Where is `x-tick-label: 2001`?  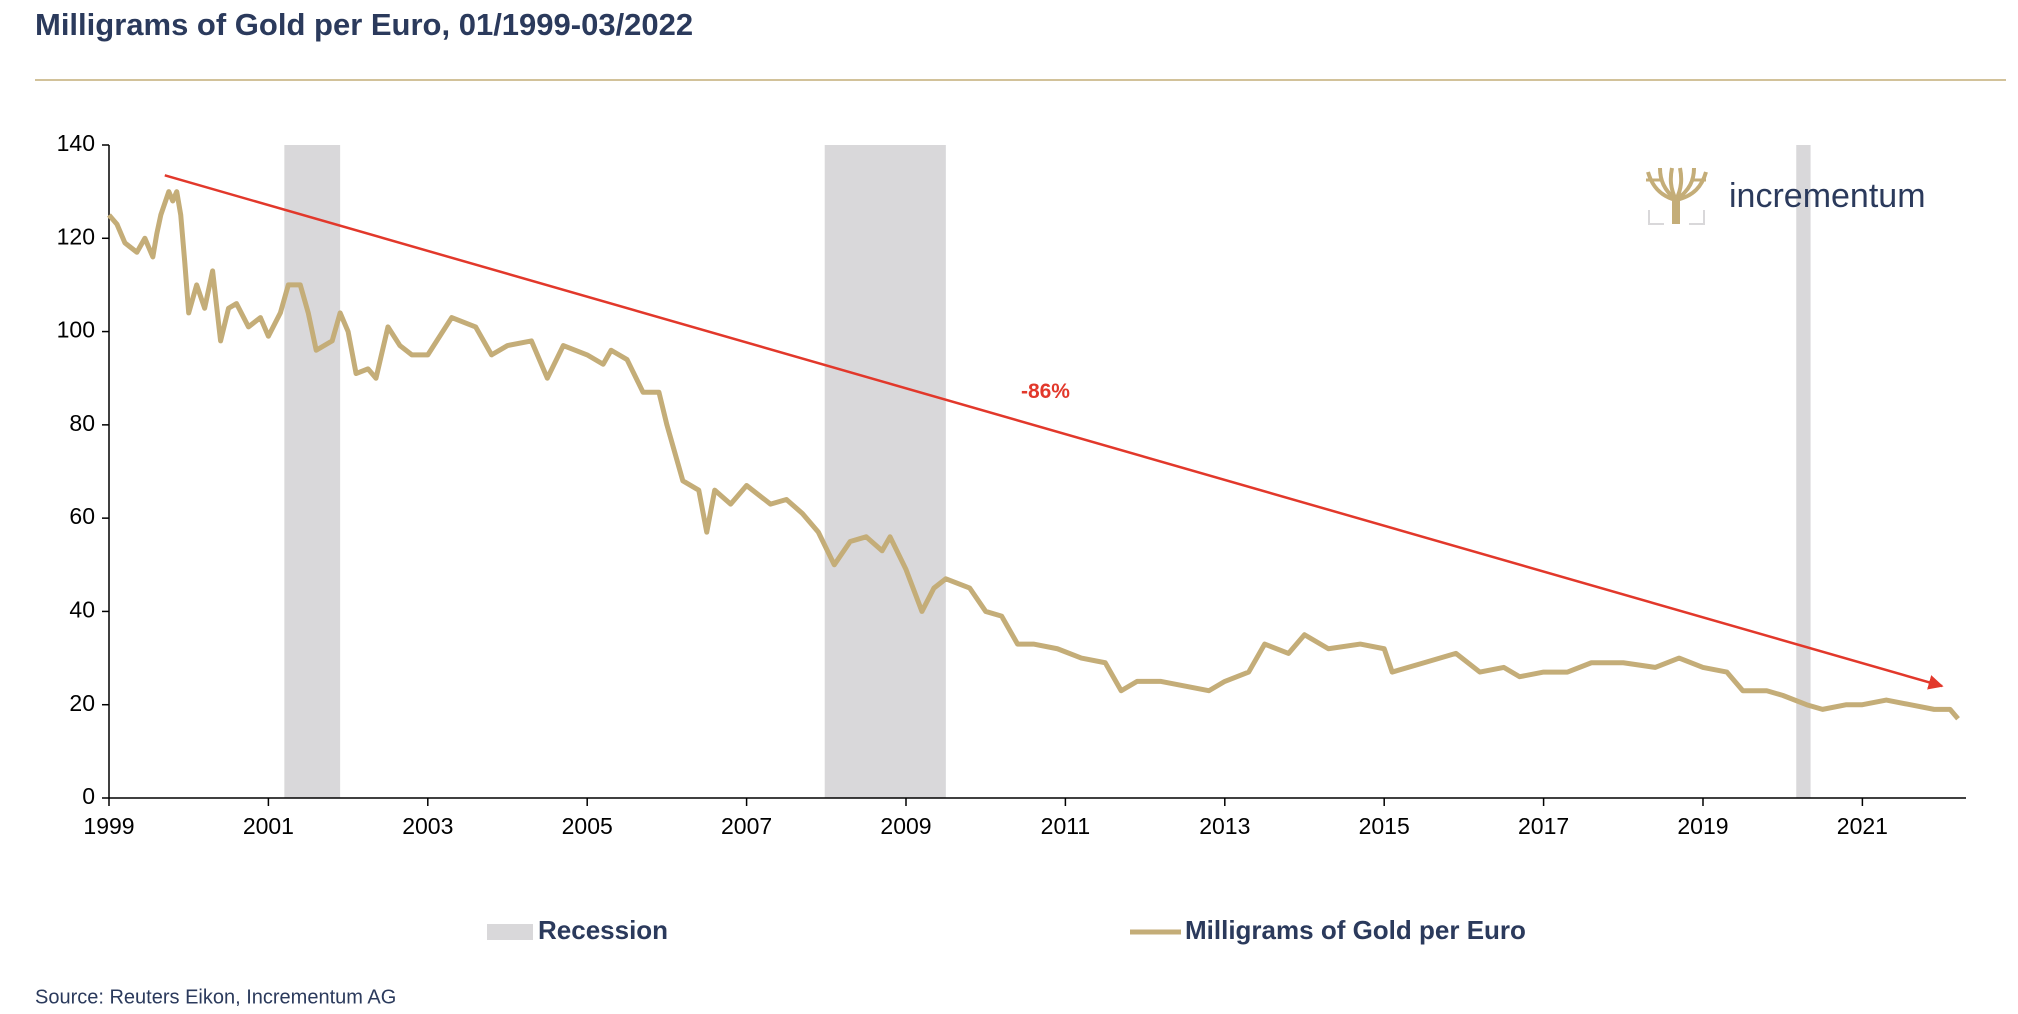
x-tick-label: 2001 is located at coordinates (268, 826).